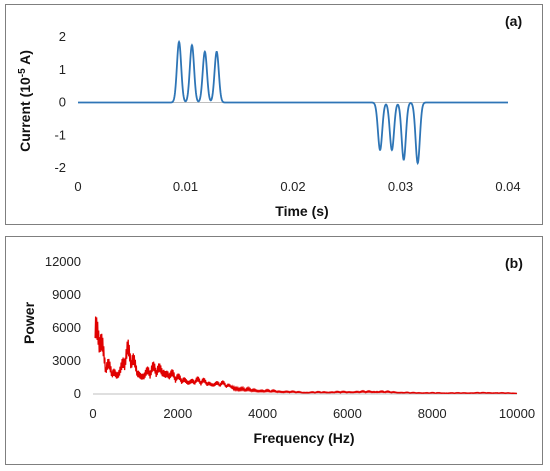 The height and width of the screenshot is (471, 550). Describe the element at coordinates (60, 134) in the screenshot. I see `y-tick-label: -1` at that location.